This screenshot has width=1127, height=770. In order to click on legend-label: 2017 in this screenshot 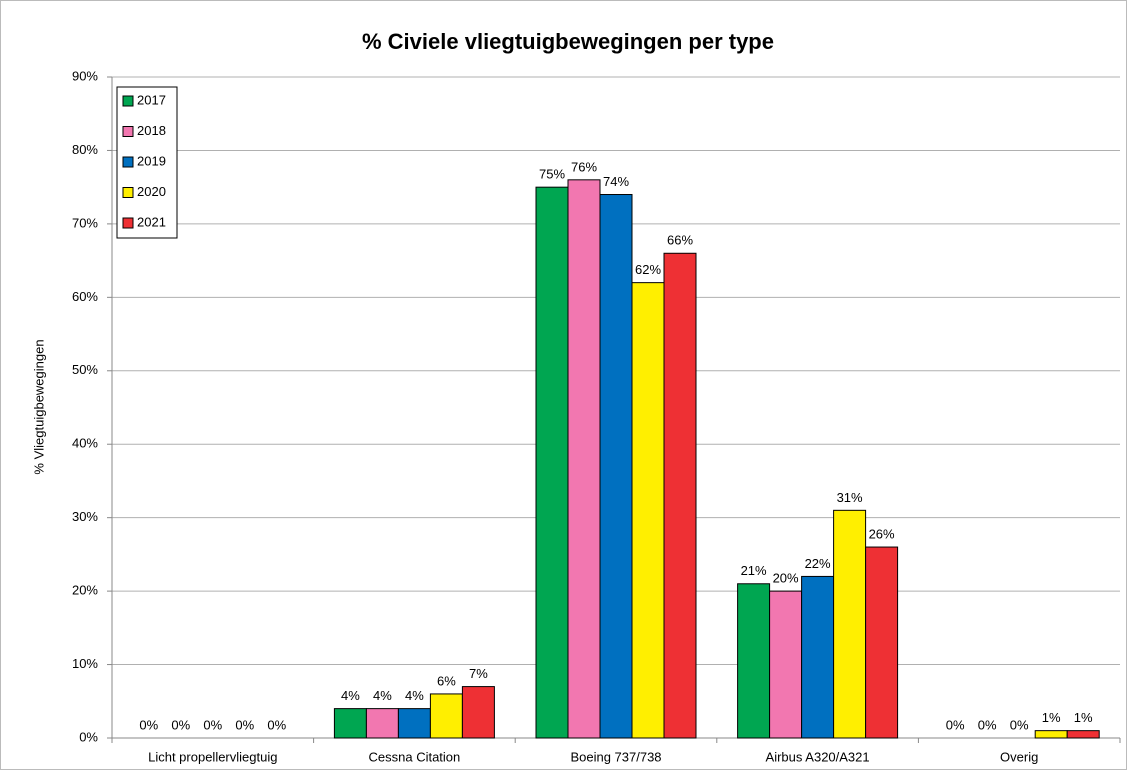, I will do `click(151, 99)`.